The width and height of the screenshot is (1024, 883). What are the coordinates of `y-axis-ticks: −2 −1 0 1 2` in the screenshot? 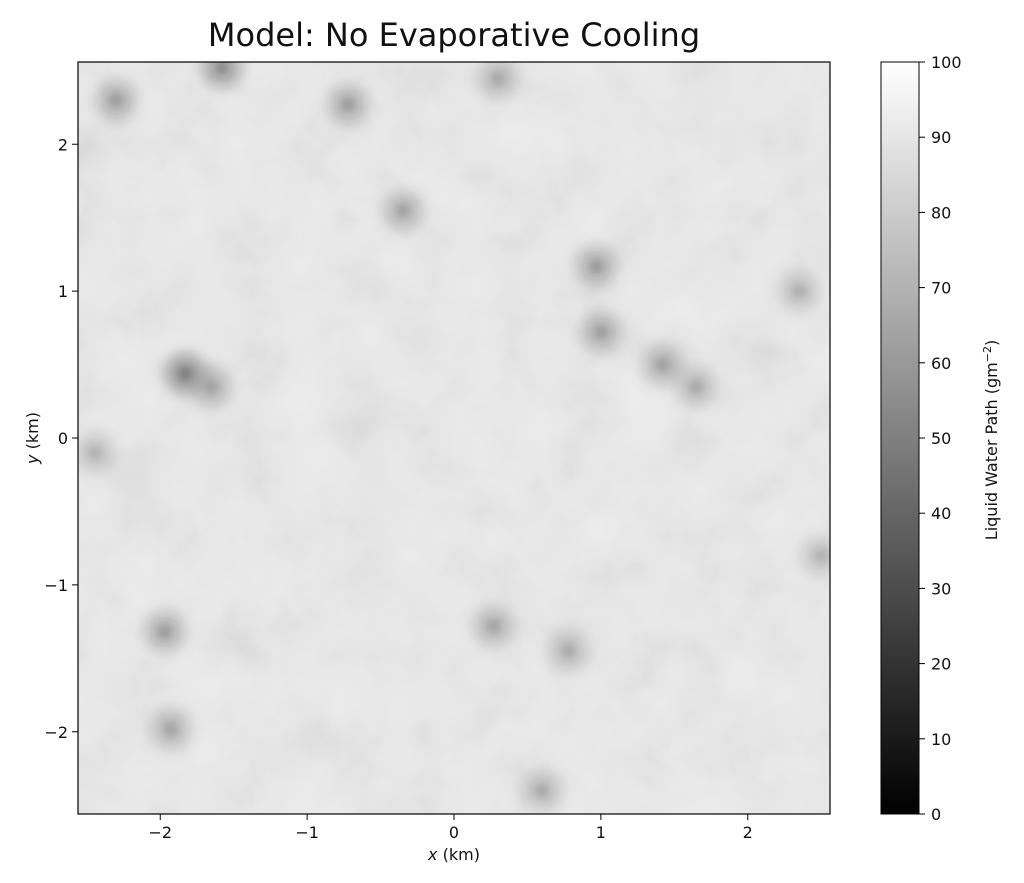 It's located at (61, 438).